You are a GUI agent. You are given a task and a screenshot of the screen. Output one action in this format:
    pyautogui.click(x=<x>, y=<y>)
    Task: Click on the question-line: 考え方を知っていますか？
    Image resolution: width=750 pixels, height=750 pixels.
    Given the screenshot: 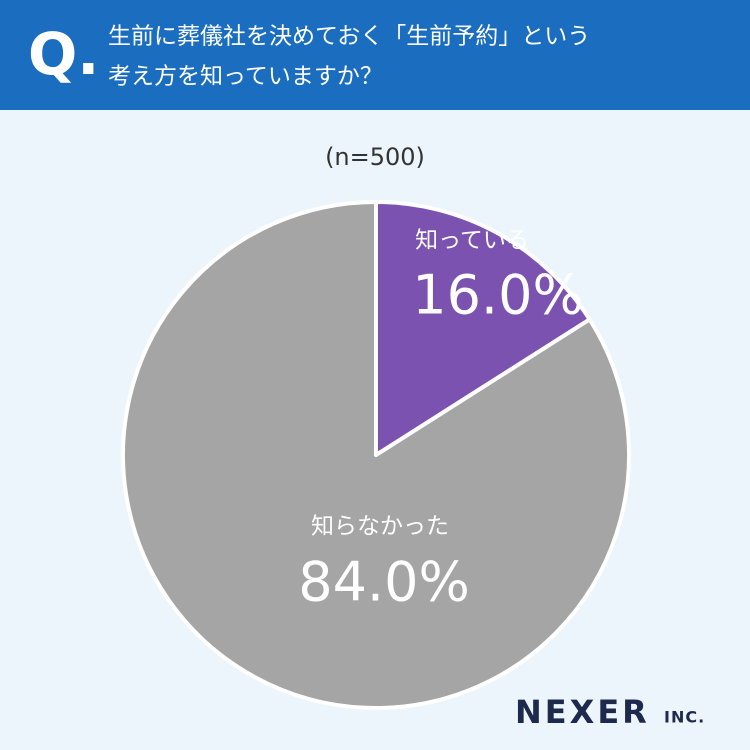 What is the action you would take?
    pyautogui.click(x=245, y=77)
    